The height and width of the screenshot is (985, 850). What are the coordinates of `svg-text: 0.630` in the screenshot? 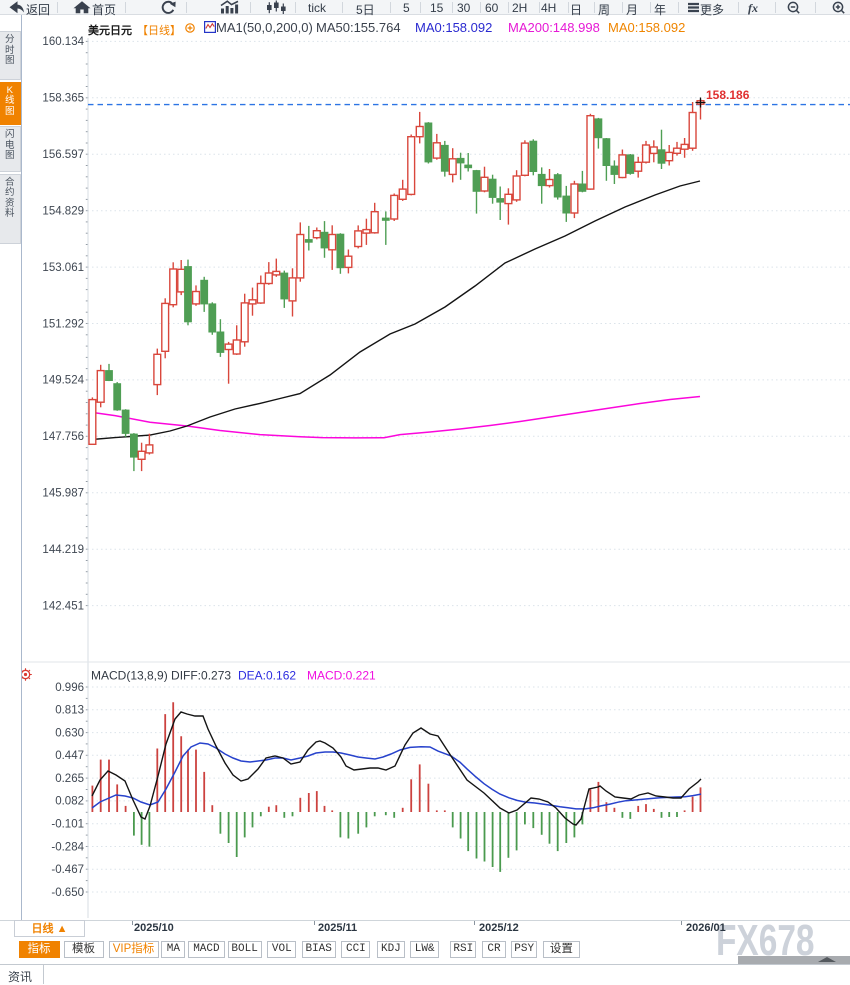 It's located at (69, 733).